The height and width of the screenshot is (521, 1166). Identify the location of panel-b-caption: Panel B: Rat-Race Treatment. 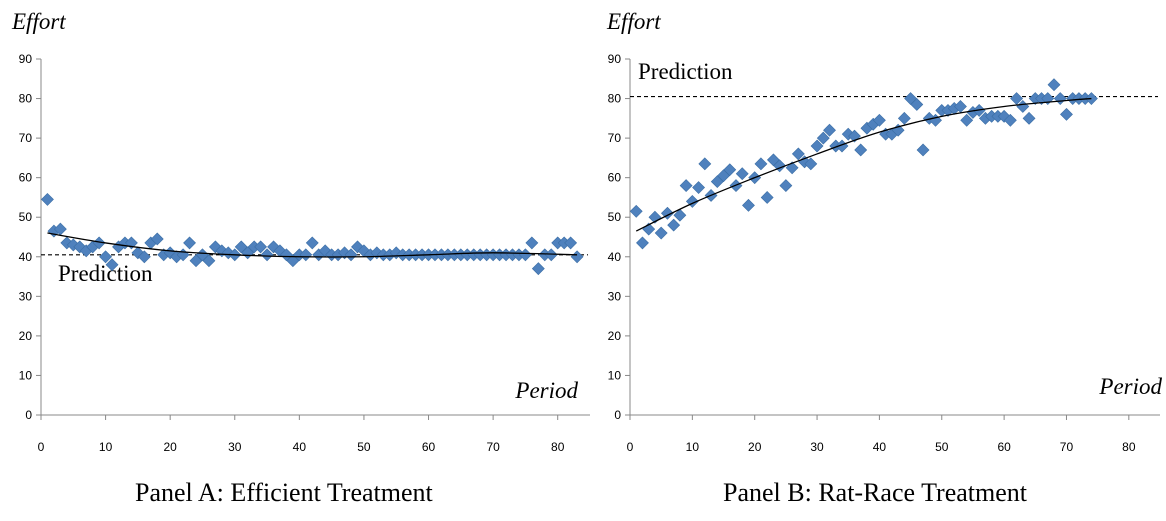
(875, 492).